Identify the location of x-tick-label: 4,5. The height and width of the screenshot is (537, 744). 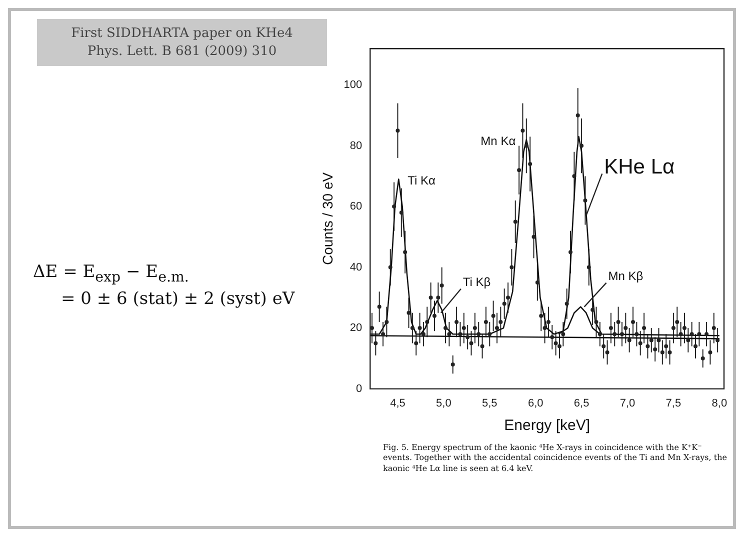
(398, 403).